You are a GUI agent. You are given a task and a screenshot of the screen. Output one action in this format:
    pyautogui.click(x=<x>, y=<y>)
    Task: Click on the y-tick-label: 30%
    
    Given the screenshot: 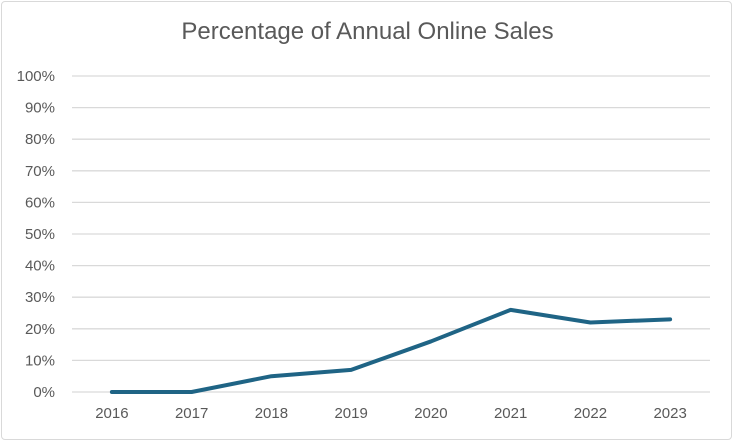 What is the action you would take?
    pyautogui.click(x=40, y=297)
    